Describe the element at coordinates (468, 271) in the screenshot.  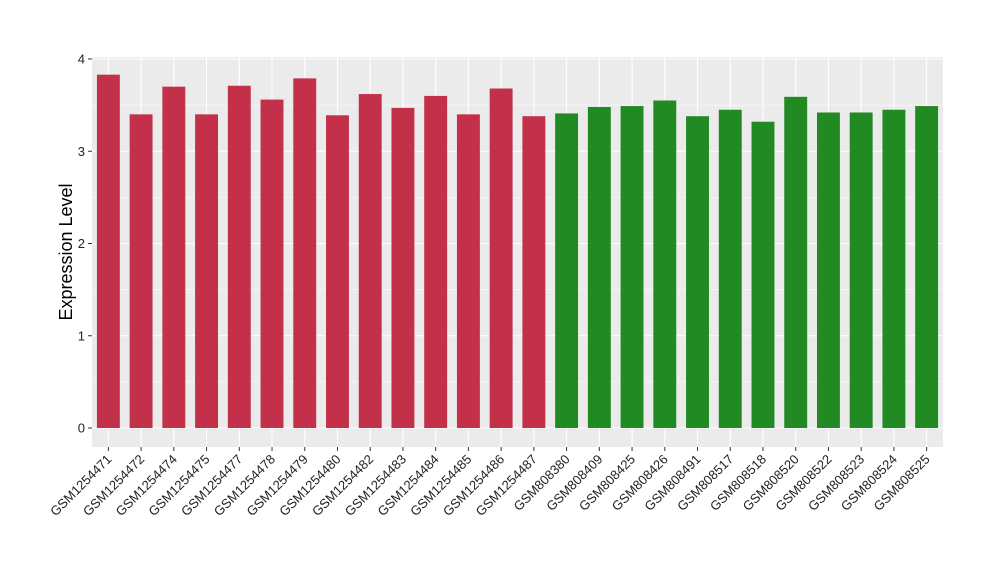
I see `bar-GSM1254485` at that location.